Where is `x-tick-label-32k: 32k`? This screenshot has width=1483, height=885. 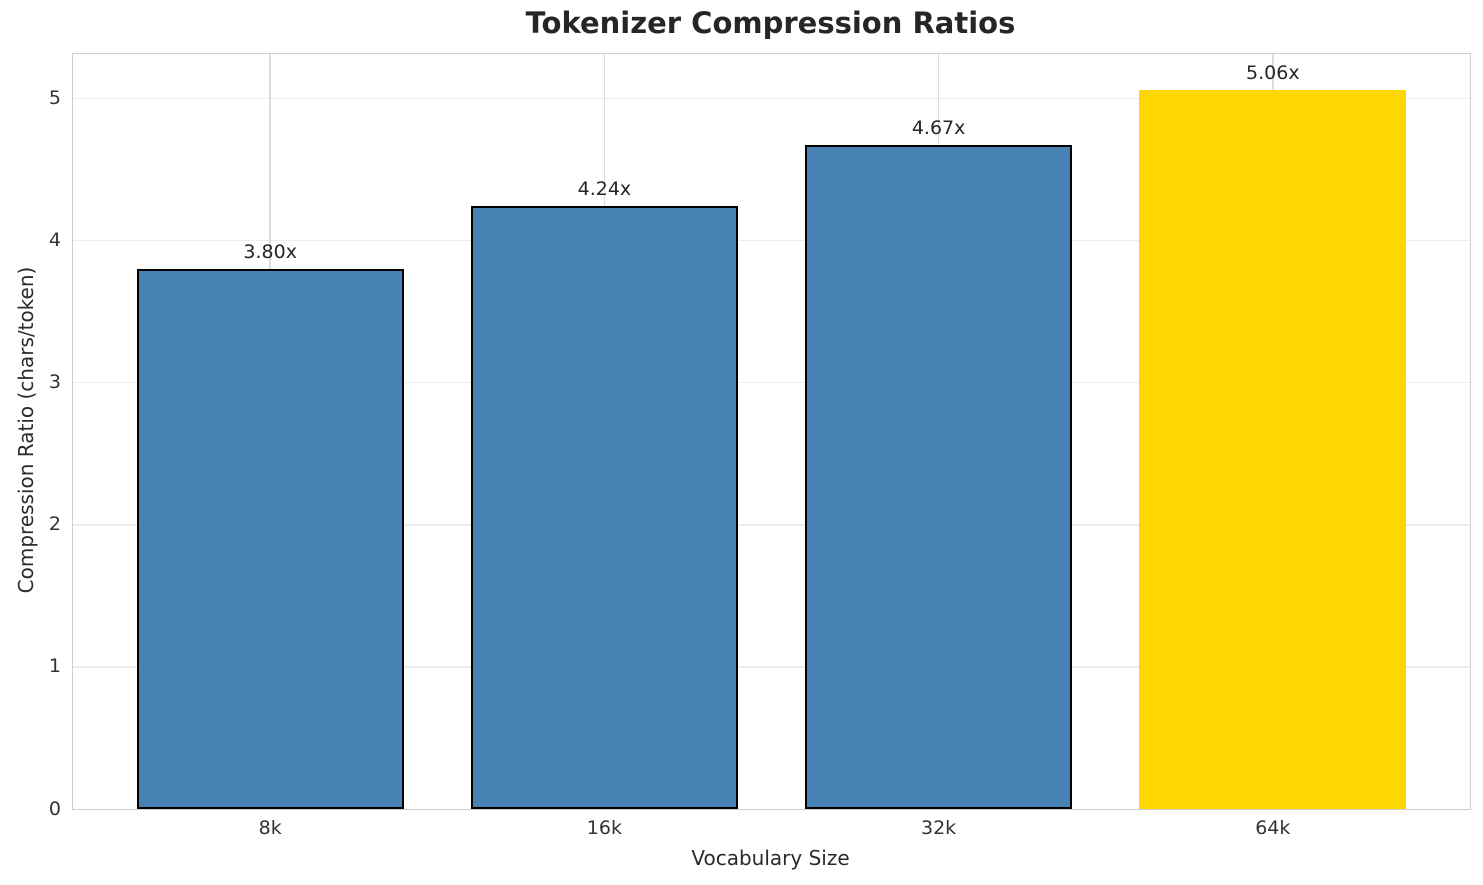
x-tick-label-32k: 32k is located at coordinates (939, 828).